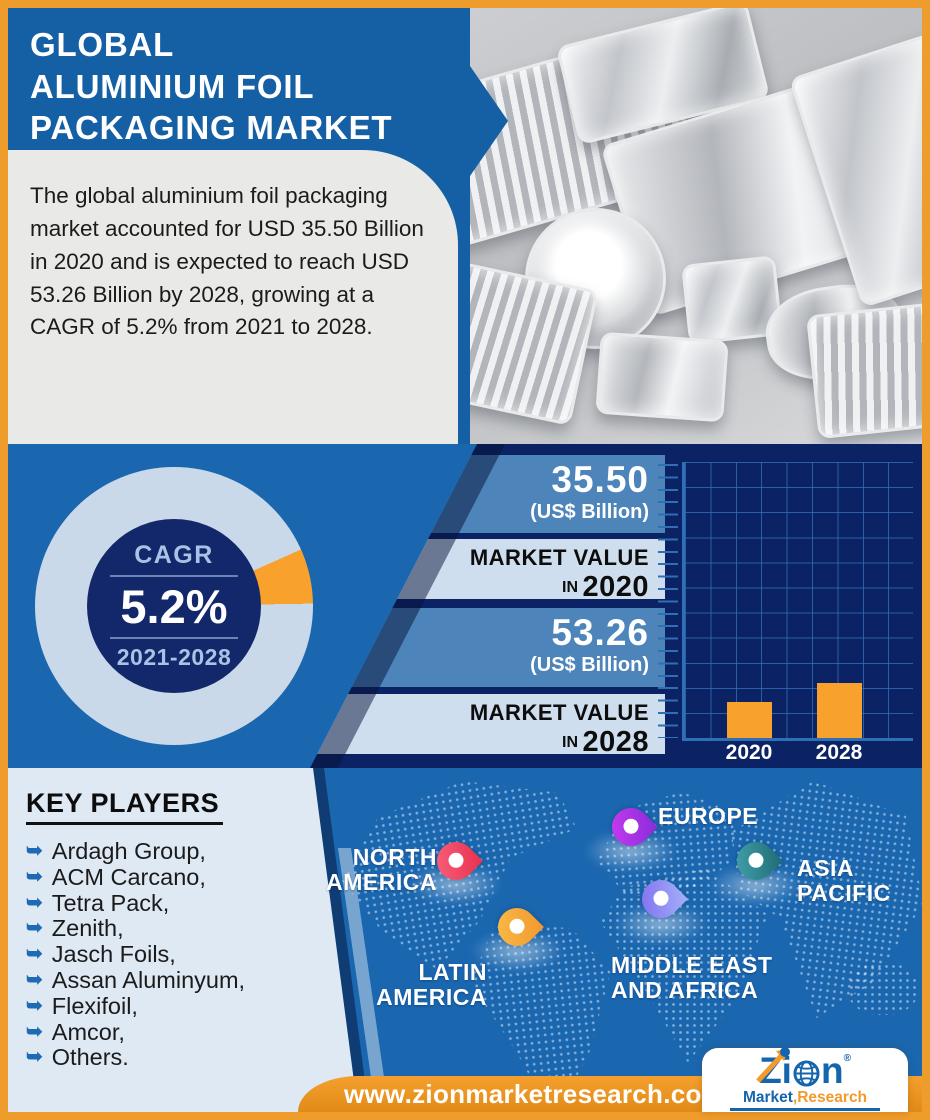  Describe the element at coordinates (102, 44) in the screenshot. I see `title-line-1: GLOBAL` at that location.